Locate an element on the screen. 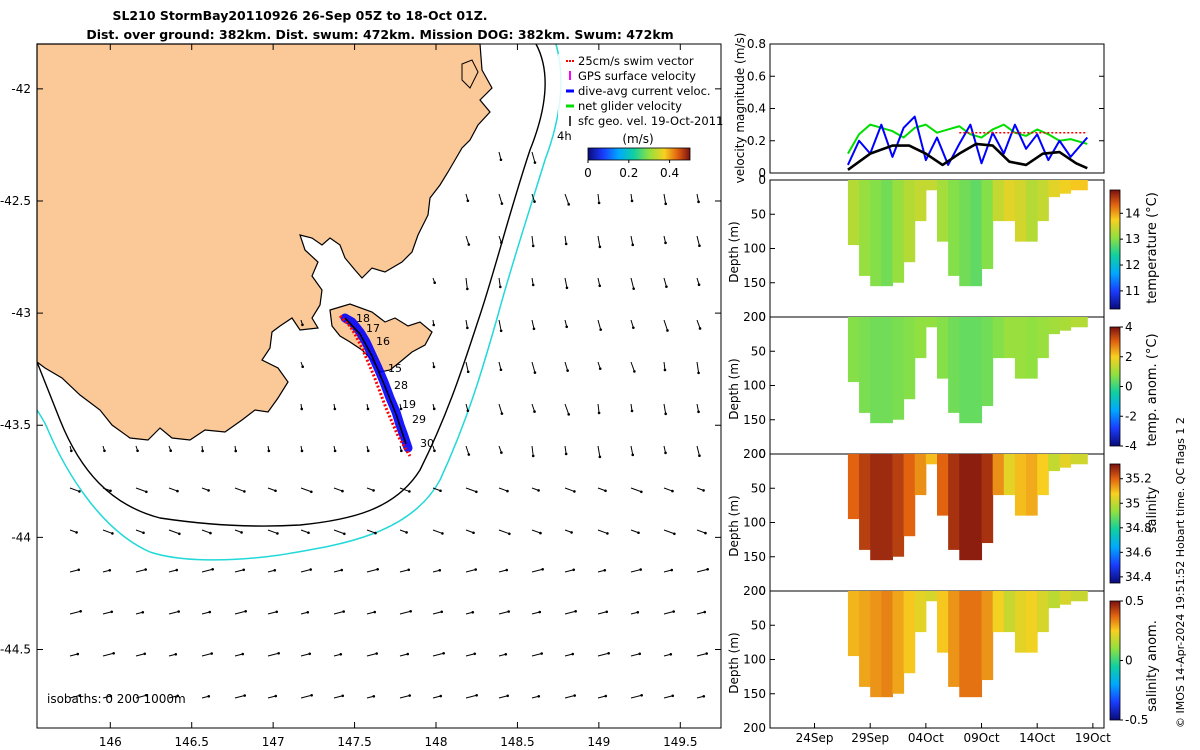  map-x-tick-label: 146.5 is located at coordinates (192, 742).